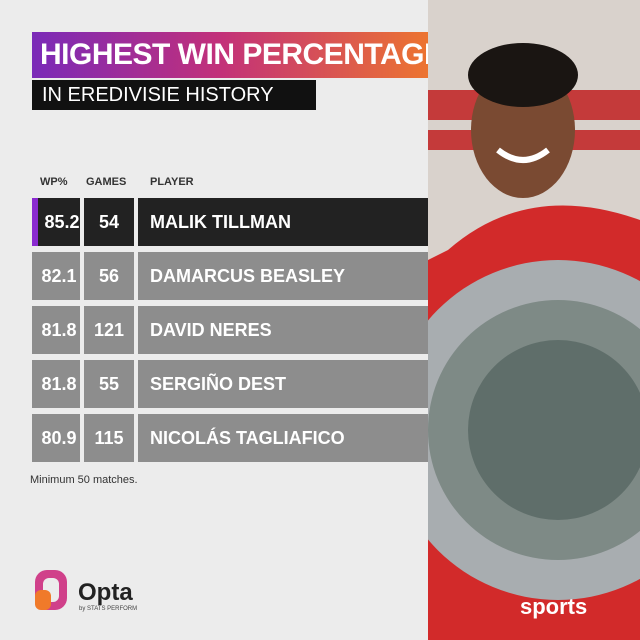 The width and height of the screenshot is (640, 640). Describe the element at coordinates (172, 182) in the screenshot. I see `column-header: PLAYER` at that location.